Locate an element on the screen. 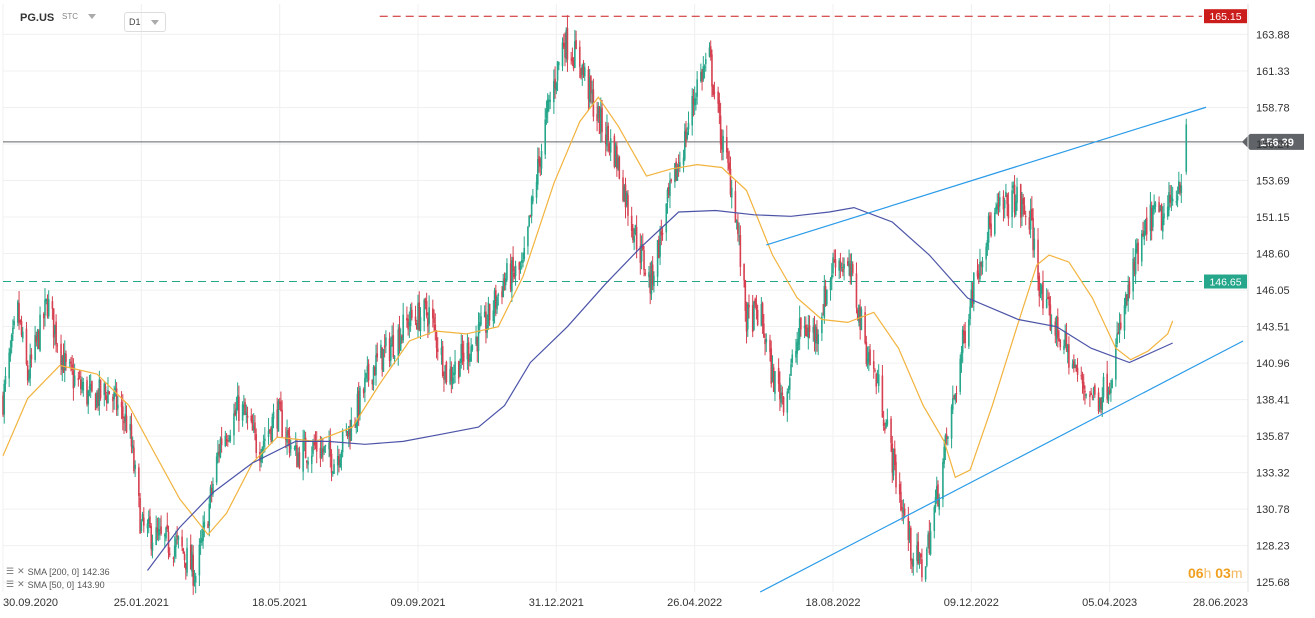 The height and width of the screenshot is (618, 1315). timeframe-select: D1 is located at coordinates (145, 22).